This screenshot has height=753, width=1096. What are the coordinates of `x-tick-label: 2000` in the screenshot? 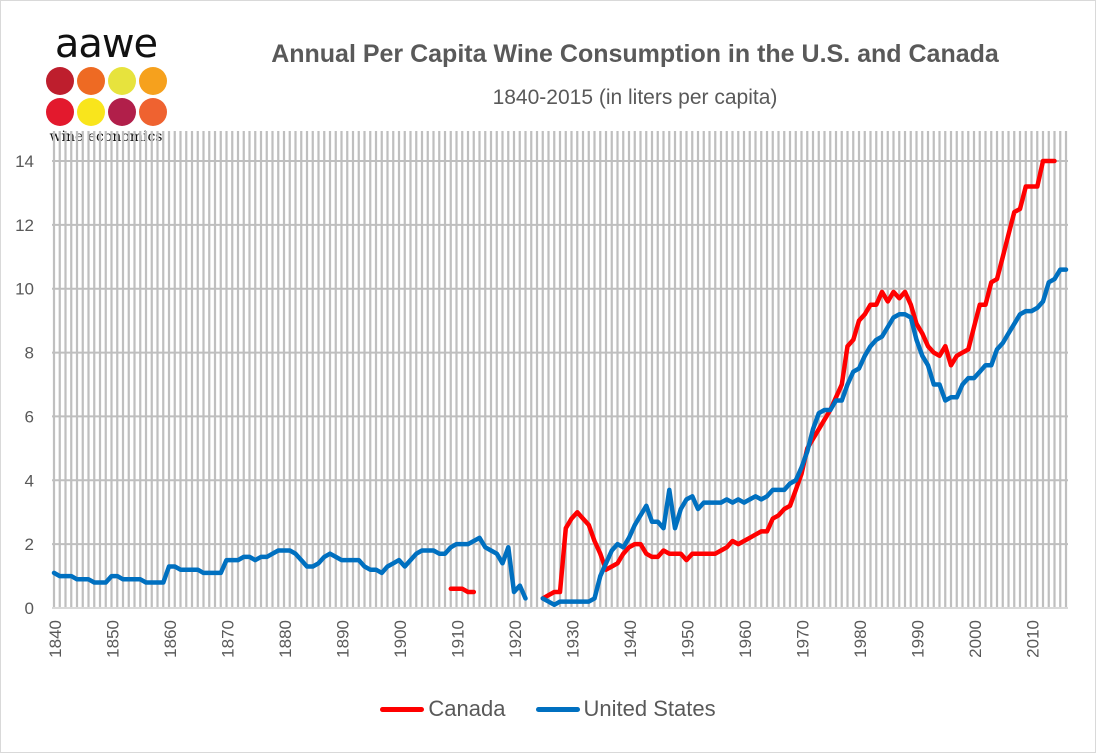 It's located at (975, 639).